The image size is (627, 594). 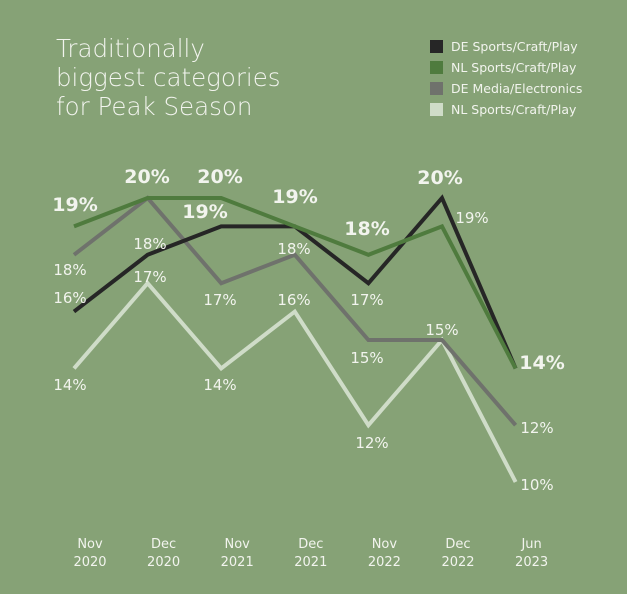 What do you see at coordinates (514, 67) in the screenshot?
I see `legend-label-nl-sports: NL Sports/Craft/Play` at bounding box center [514, 67].